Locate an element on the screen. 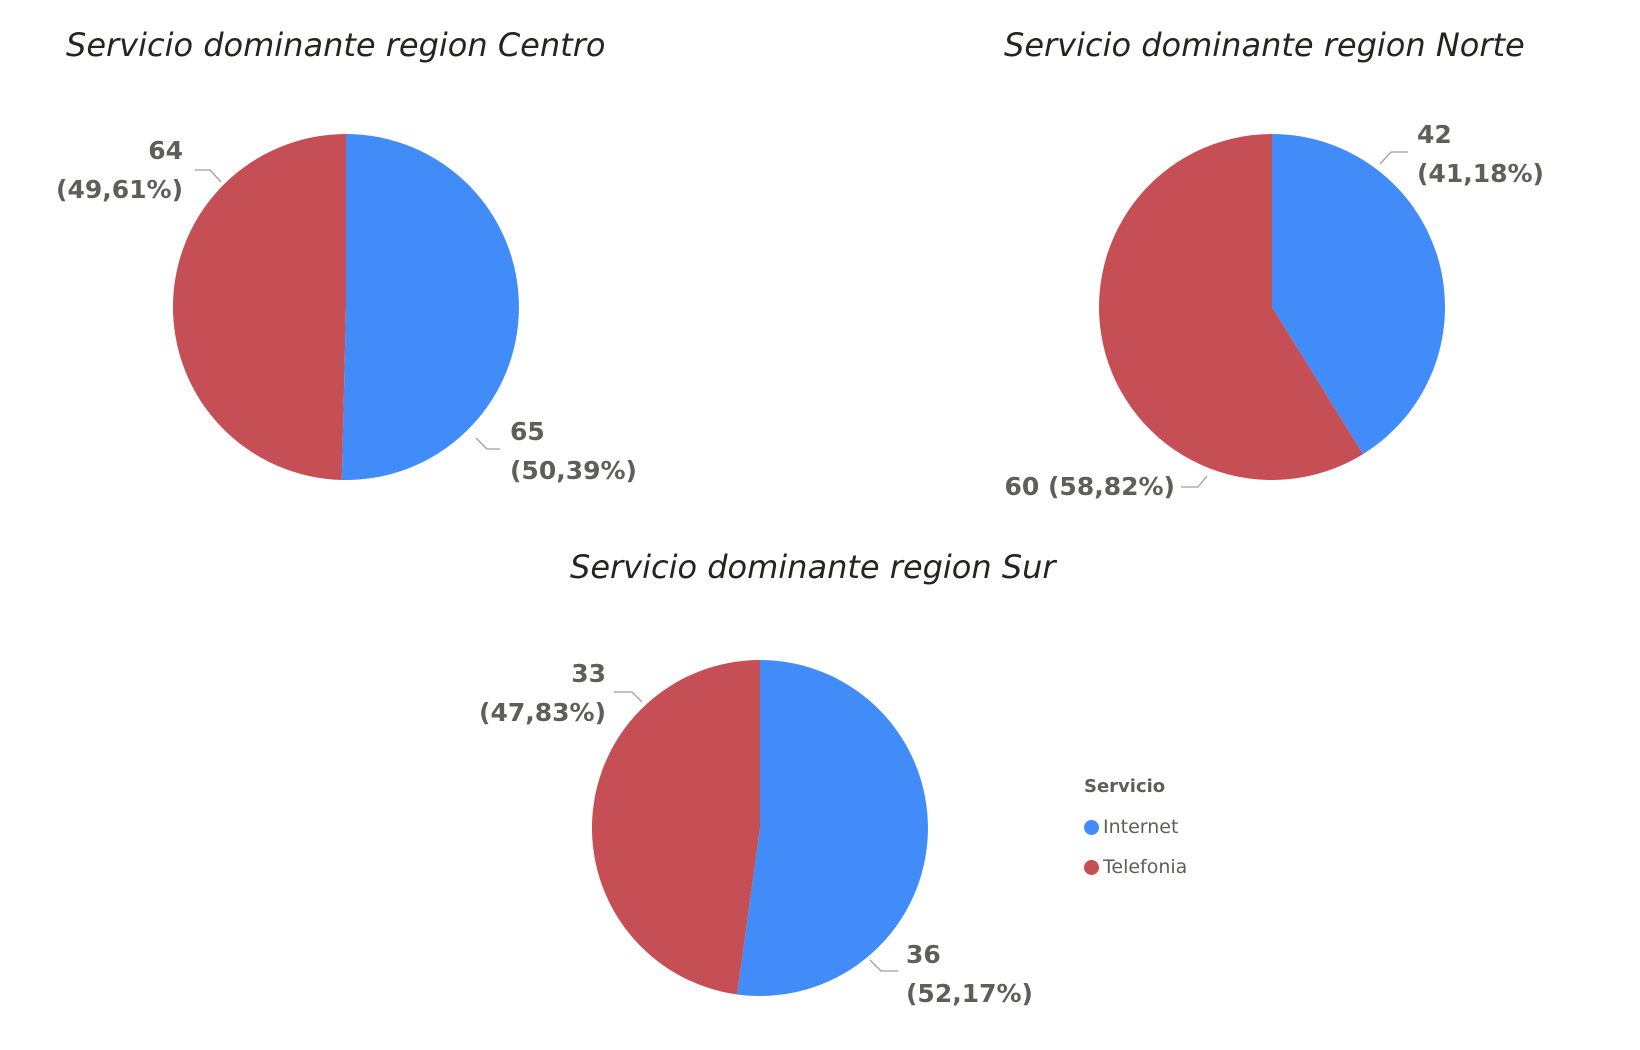 The image size is (1640, 1050). chart-title-sur: Servicio dominante region Sur is located at coordinates (813, 567).